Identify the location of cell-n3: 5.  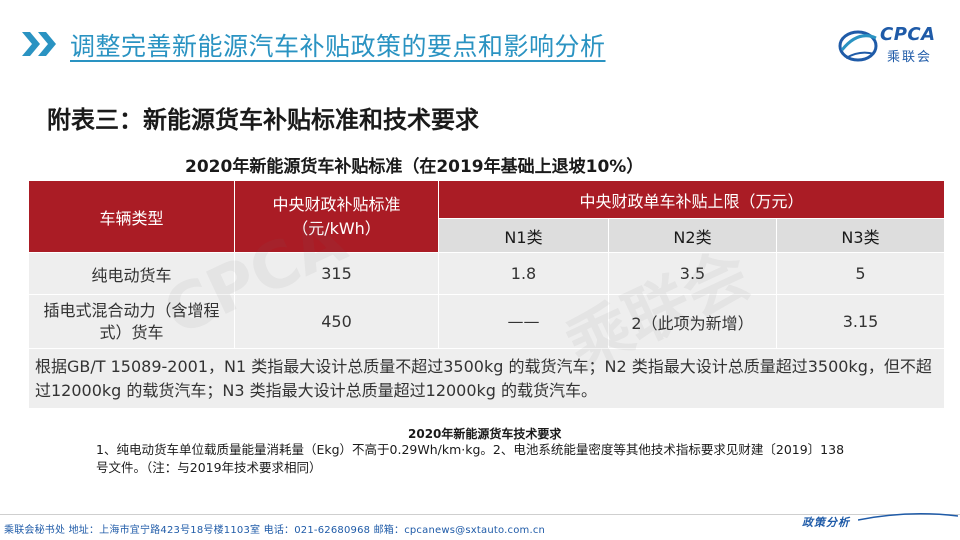
(860, 273).